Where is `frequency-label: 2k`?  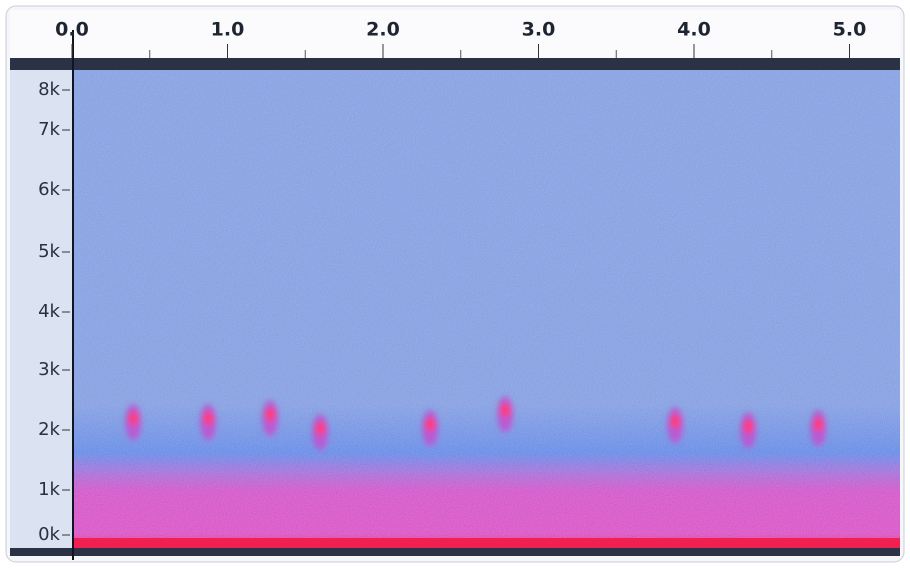 frequency-label: 2k is located at coordinates (49, 429).